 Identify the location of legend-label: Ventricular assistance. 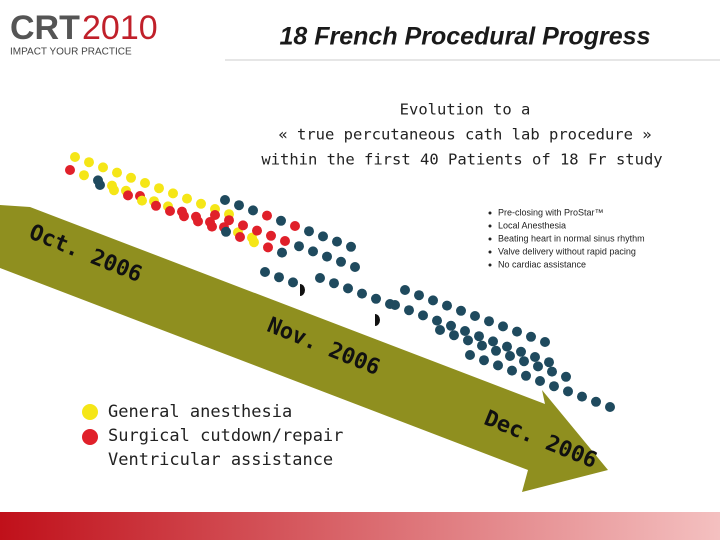
(220, 460).